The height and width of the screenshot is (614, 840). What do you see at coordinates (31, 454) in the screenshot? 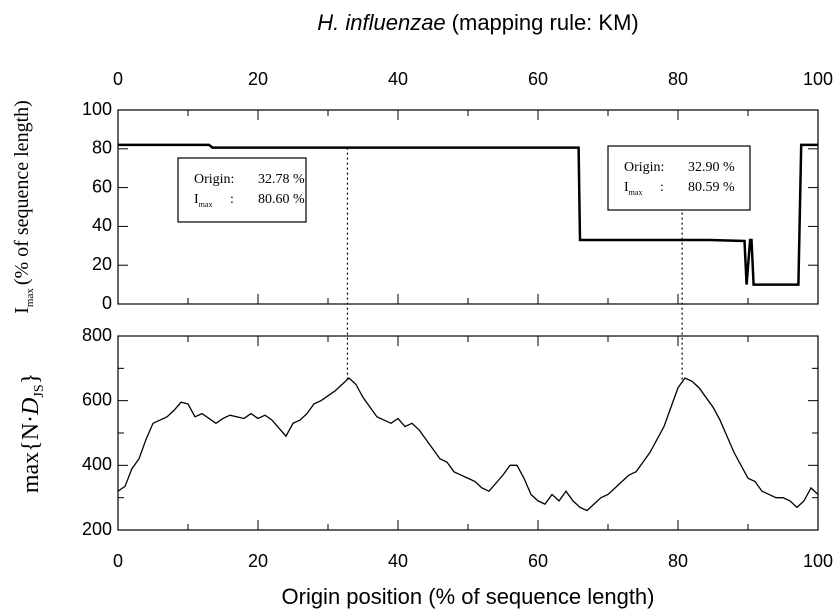
I see `y-label-pre: max{N·` at bounding box center [31, 454].